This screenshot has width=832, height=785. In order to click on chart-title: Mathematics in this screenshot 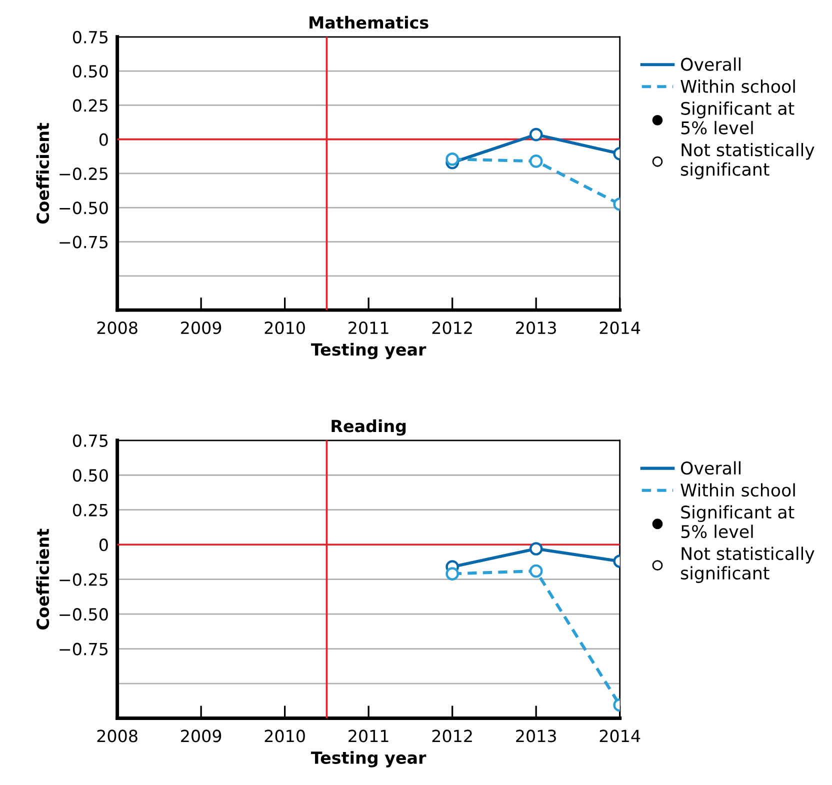, I will do `click(369, 22)`.